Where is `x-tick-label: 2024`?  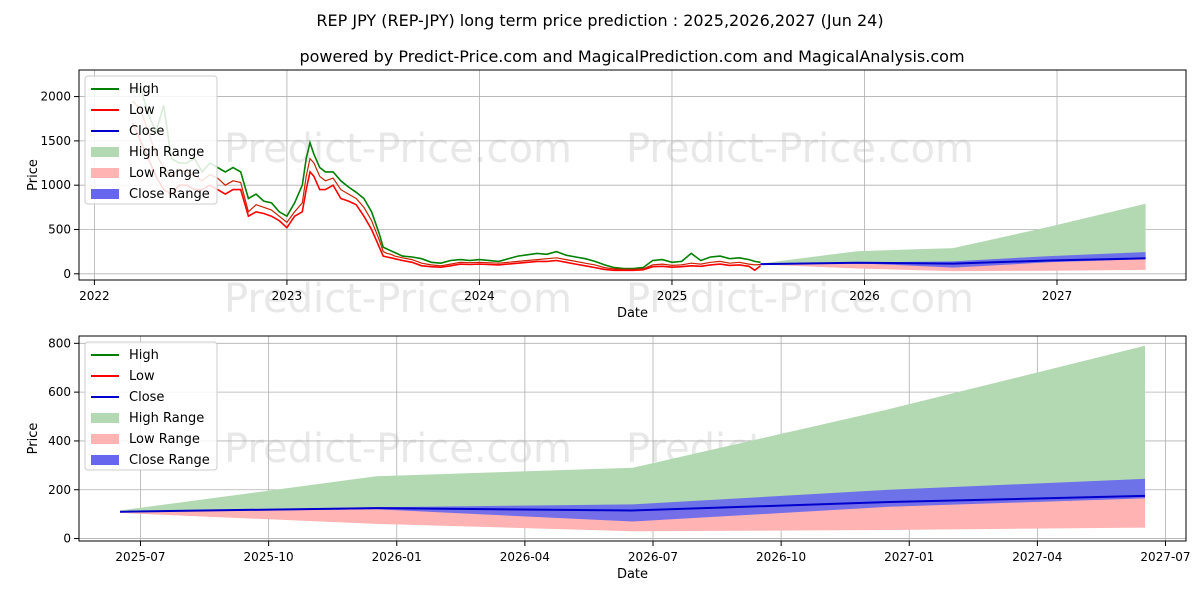
x-tick-label: 2024 is located at coordinates (479, 296).